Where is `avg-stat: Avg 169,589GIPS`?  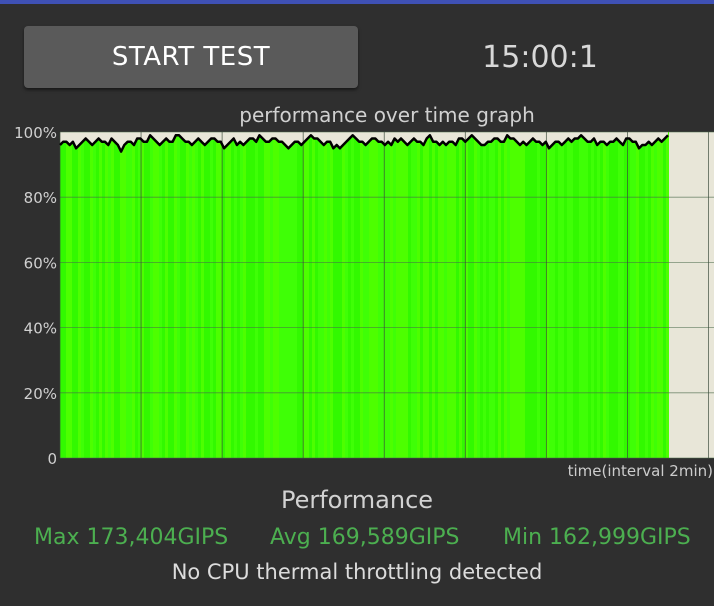
avg-stat: Avg 169,589GIPS is located at coordinates (365, 537).